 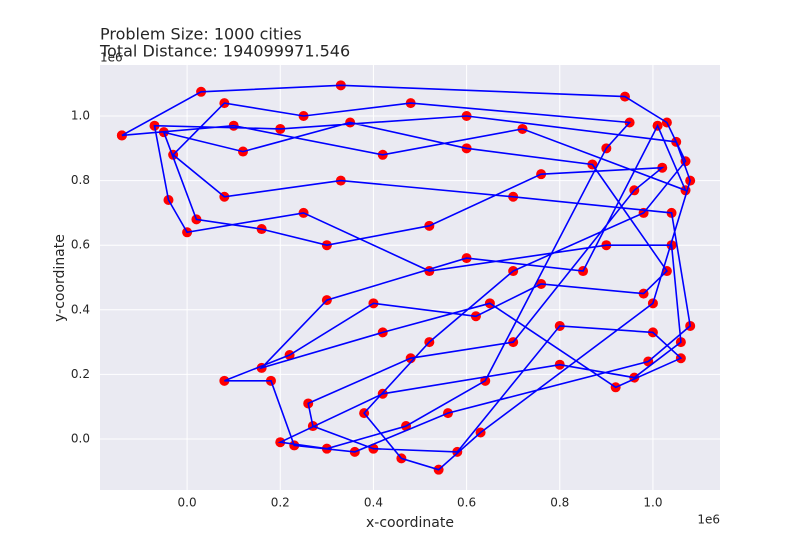 I want to click on x-offset-label: 1e6, so click(x=708, y=520).